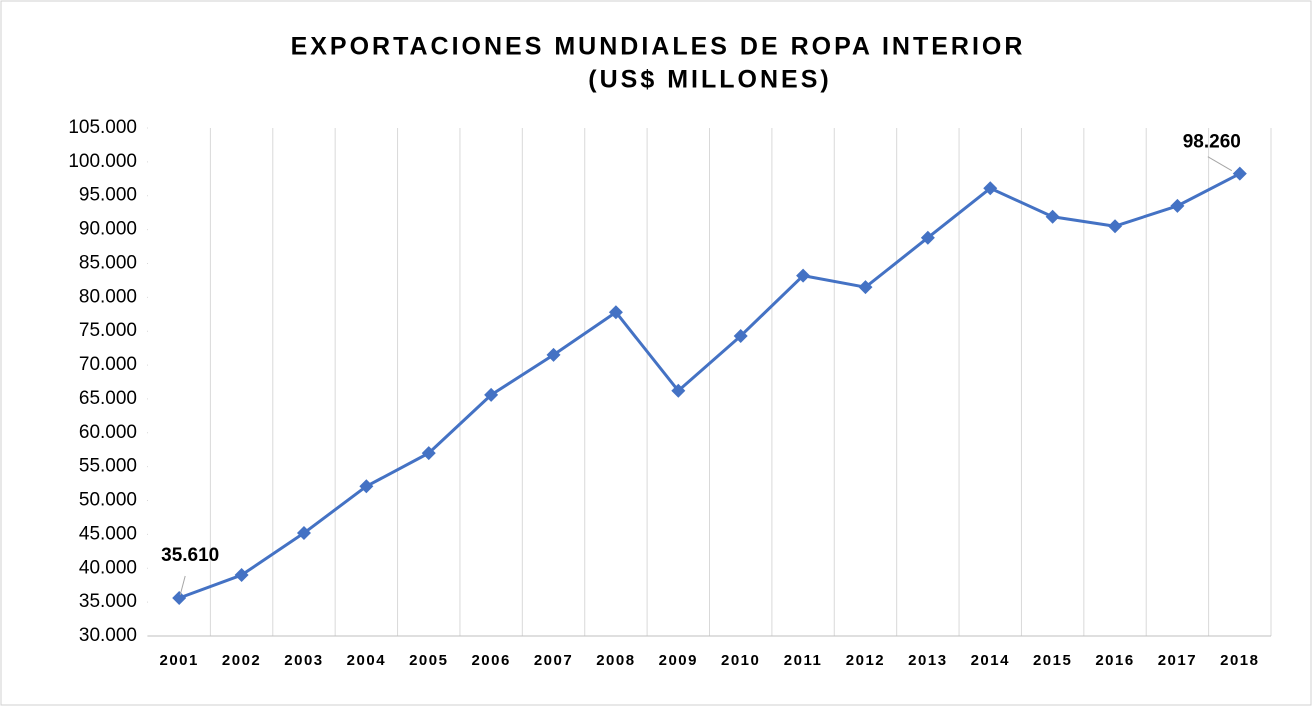  What do you see at coordinates (108, 466) in the screenshot?
I see `y-tick-label: 55.000` at bounding box center [108, 466].